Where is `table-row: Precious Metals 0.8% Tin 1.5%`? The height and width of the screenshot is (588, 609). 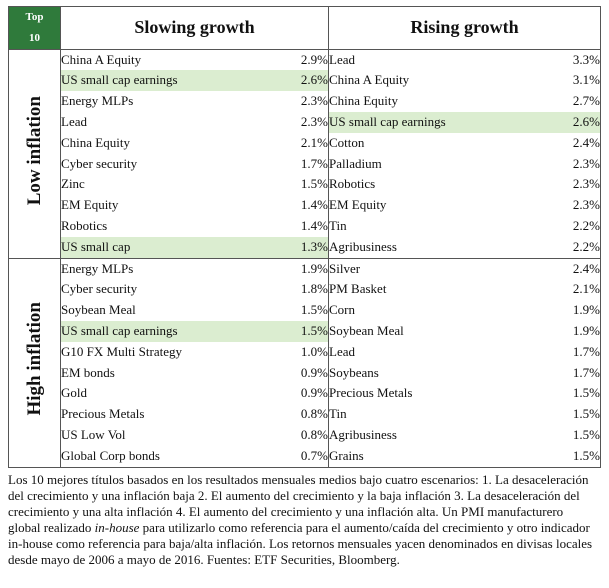 table-row: Precious Metals 0.8% Tin 1.5% is located at coordinates (305, 414).